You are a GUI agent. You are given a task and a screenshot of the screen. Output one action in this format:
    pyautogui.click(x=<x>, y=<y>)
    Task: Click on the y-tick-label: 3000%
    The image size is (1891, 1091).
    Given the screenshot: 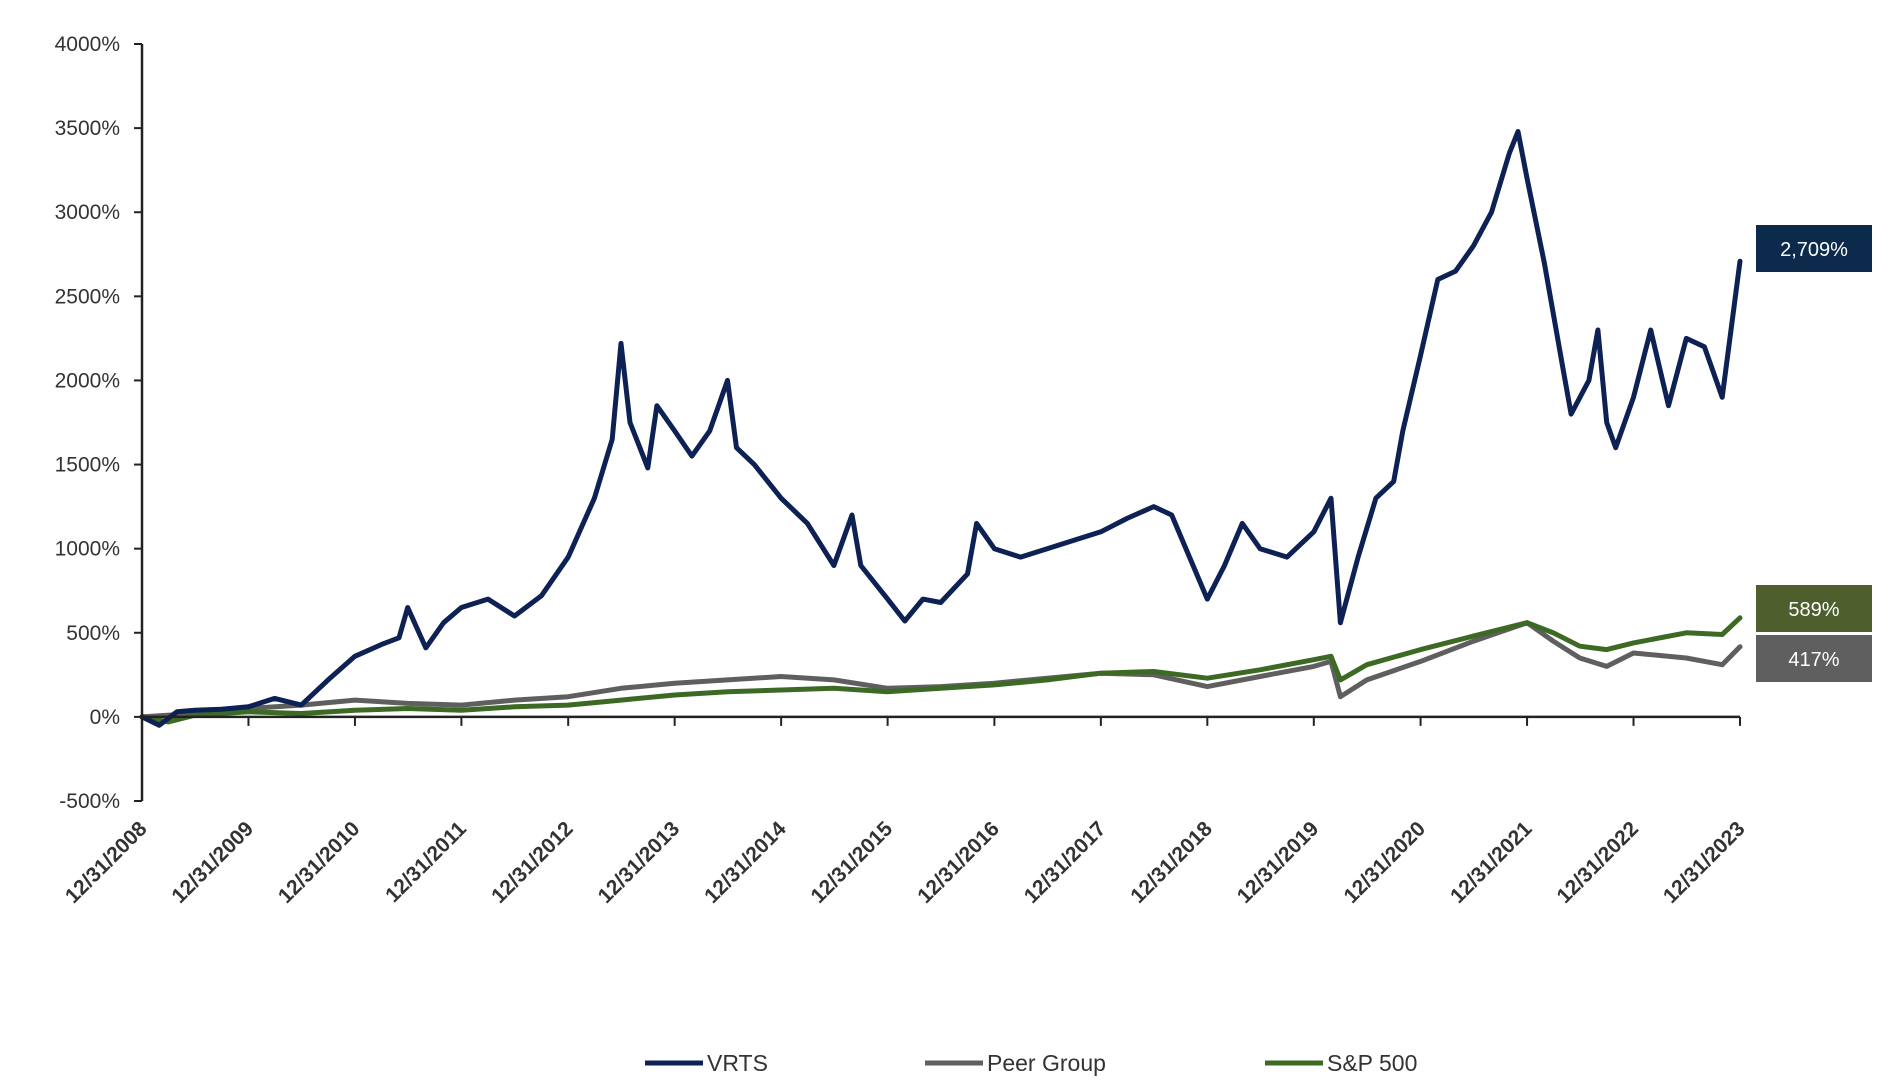 What is the action you would take?
    pyautogui.click(x=87, y=212)
    